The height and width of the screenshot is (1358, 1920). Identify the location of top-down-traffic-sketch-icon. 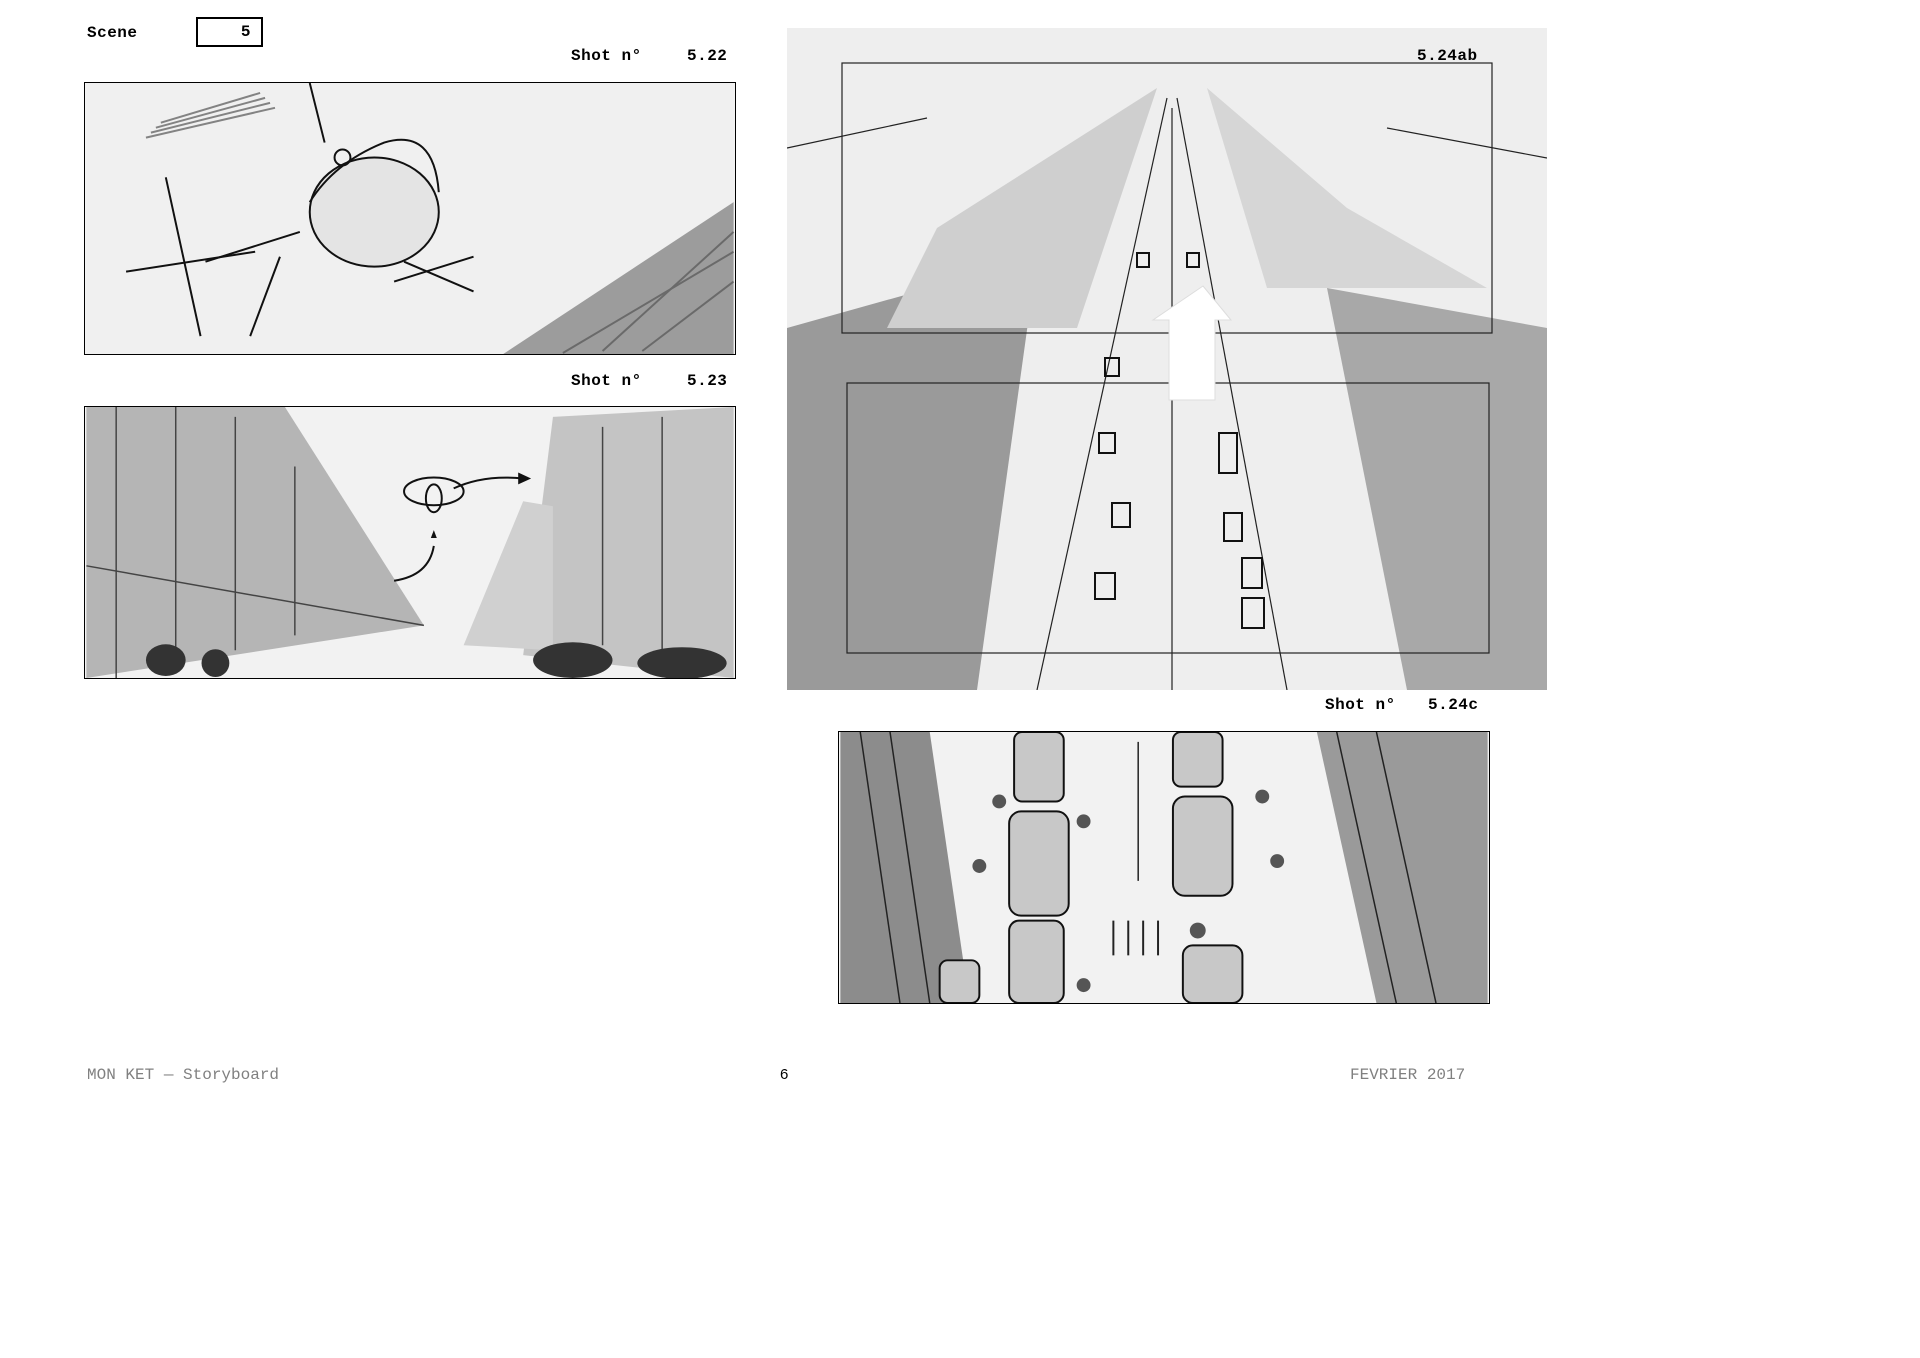
(1164, 867).